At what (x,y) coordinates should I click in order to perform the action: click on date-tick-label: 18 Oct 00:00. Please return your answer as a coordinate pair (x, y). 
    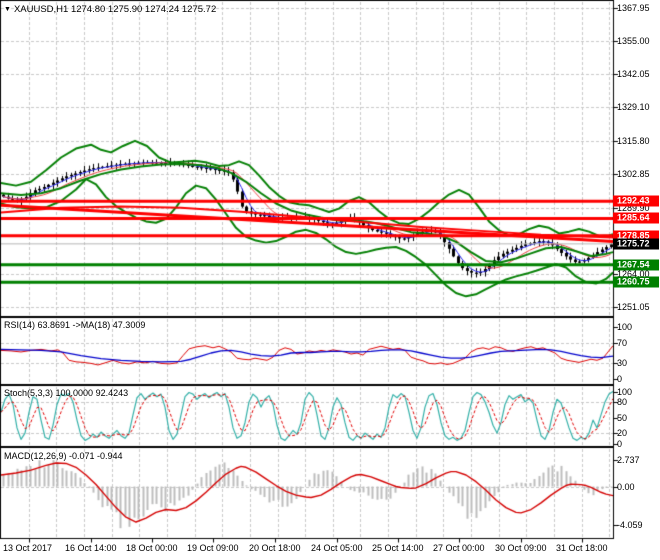
    Looking at the image, I should click on (152, 548).